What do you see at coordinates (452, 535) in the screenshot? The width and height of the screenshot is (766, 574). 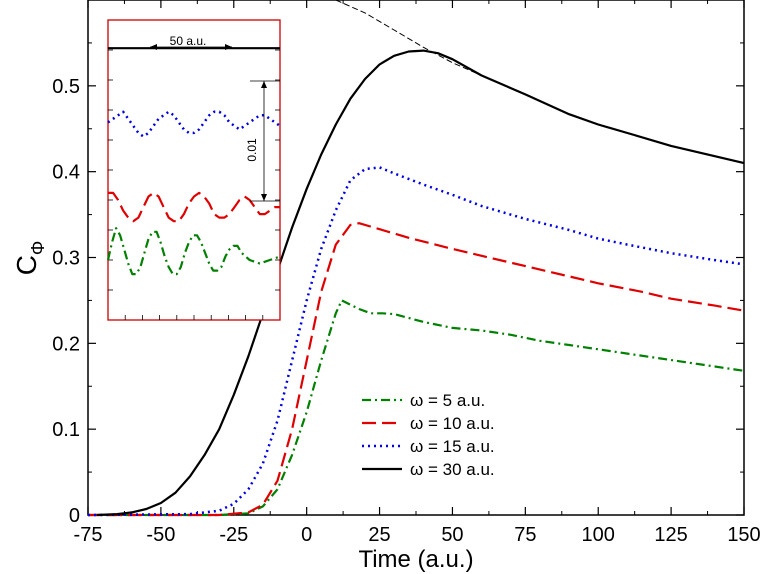 I see `x-tick-label: 50` at bounding box center [452, 535].